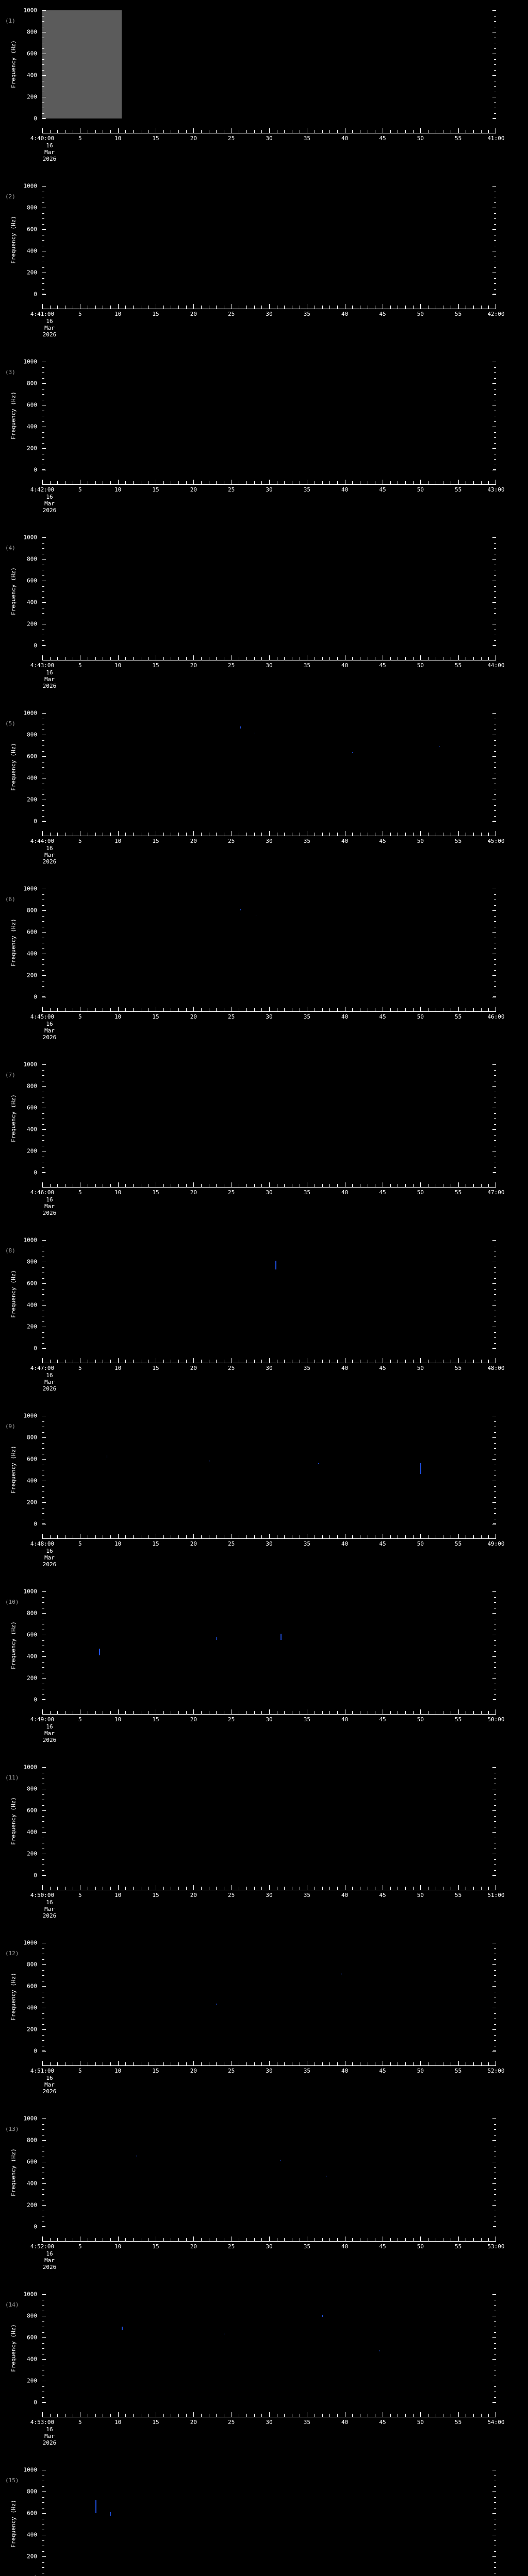 This screenshot has height=2576, width=528. What do you see at coordinates (49, 1740) in the screenshot?
I see `date-line: 2026` at bounding box center [49, 1740].